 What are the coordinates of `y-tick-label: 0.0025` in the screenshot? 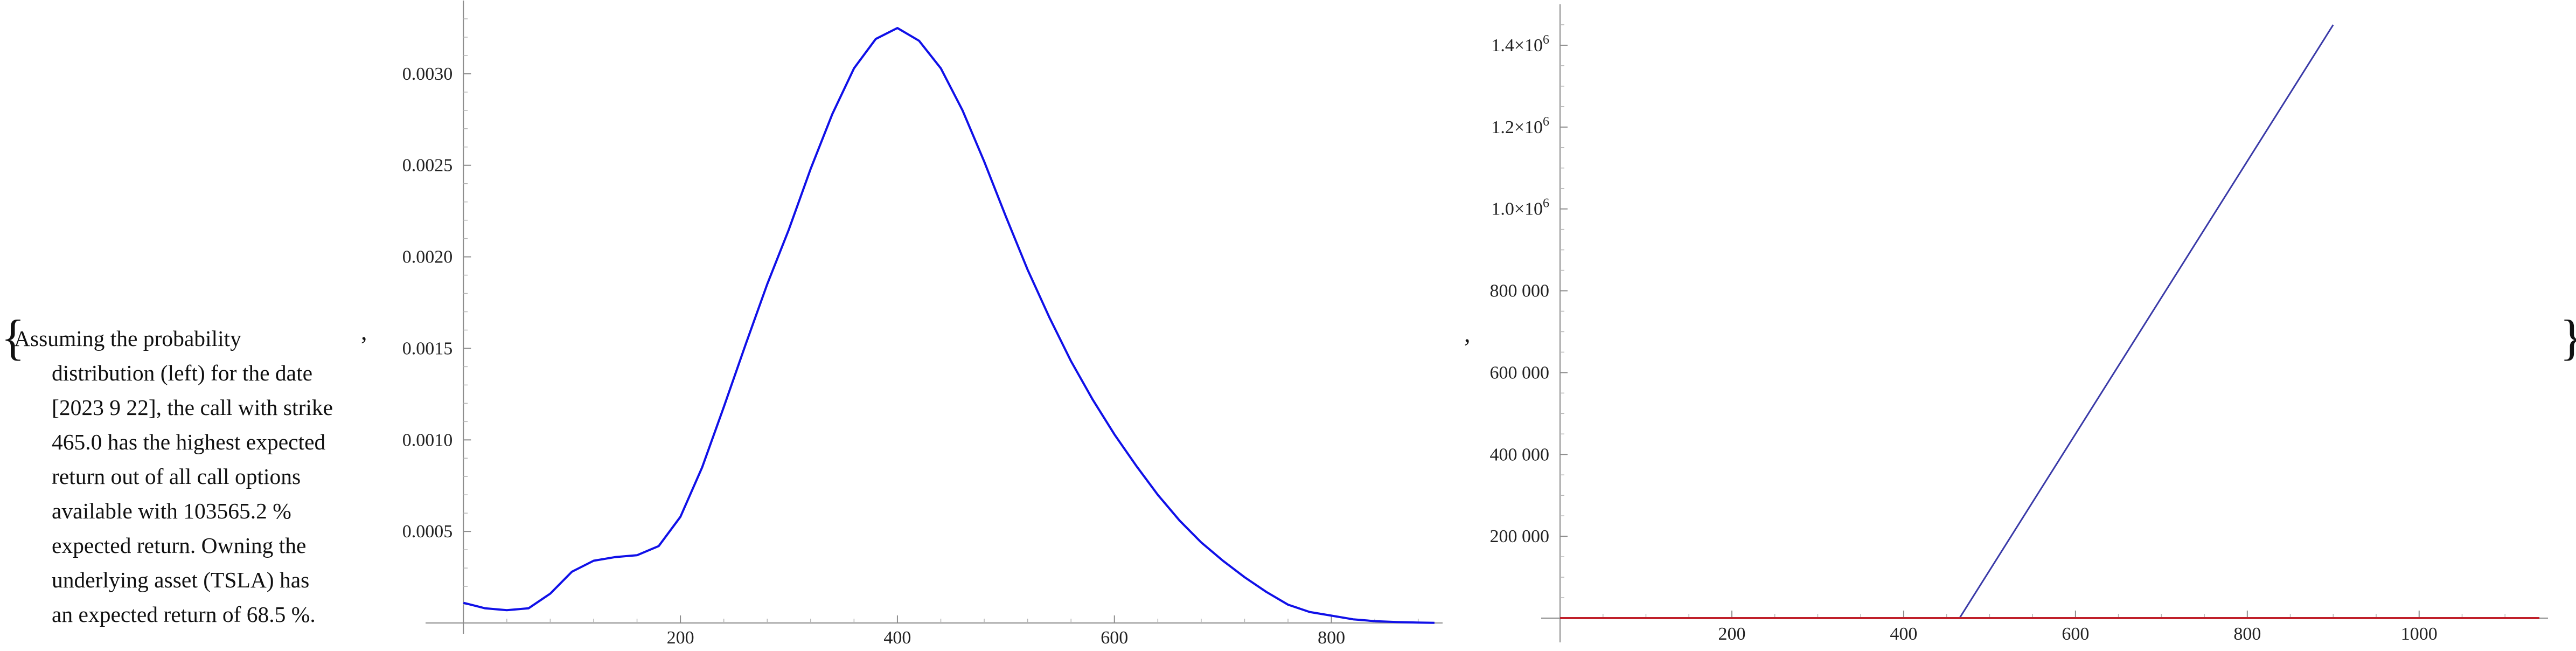 It's located at (428, 166).